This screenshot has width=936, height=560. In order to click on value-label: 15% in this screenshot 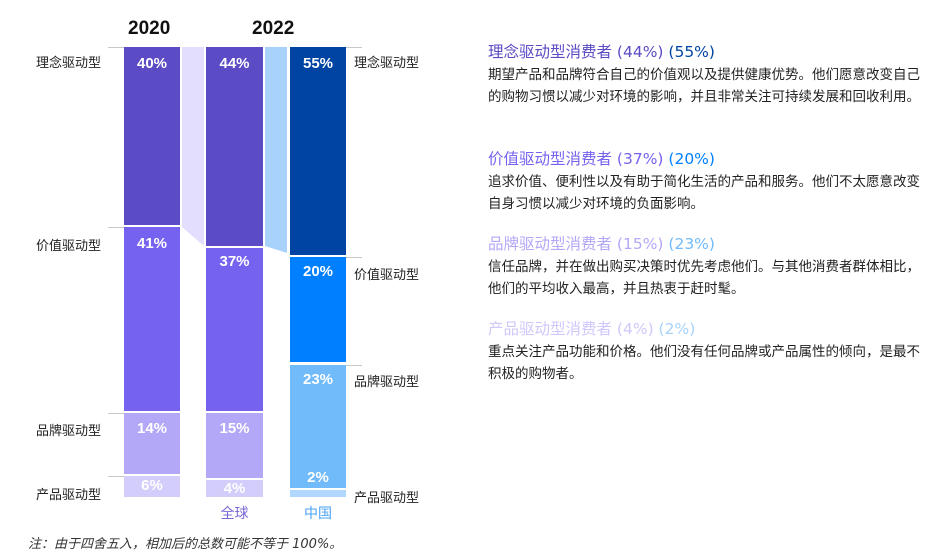, I will do `click(234, 428)`.